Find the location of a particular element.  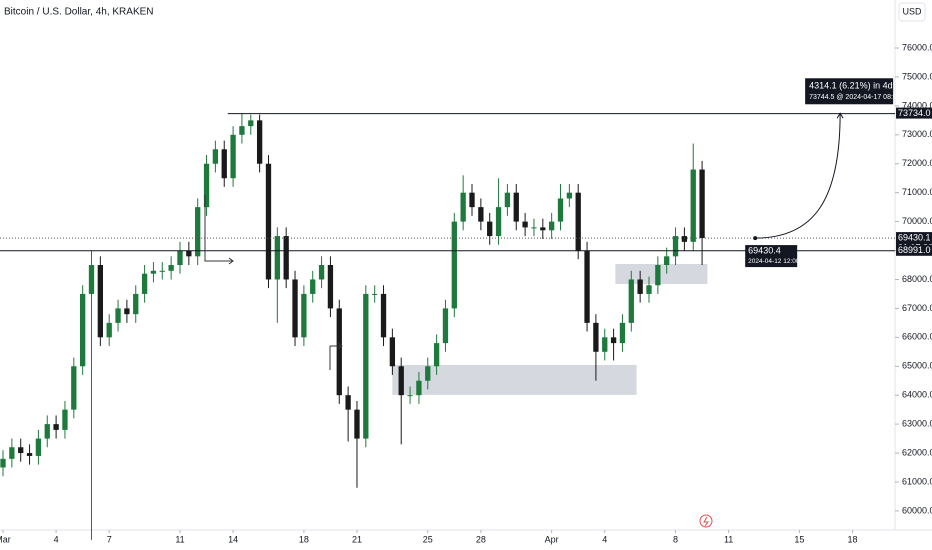

y-tick-label: 72000.0 is located at coordinates (917, 163).